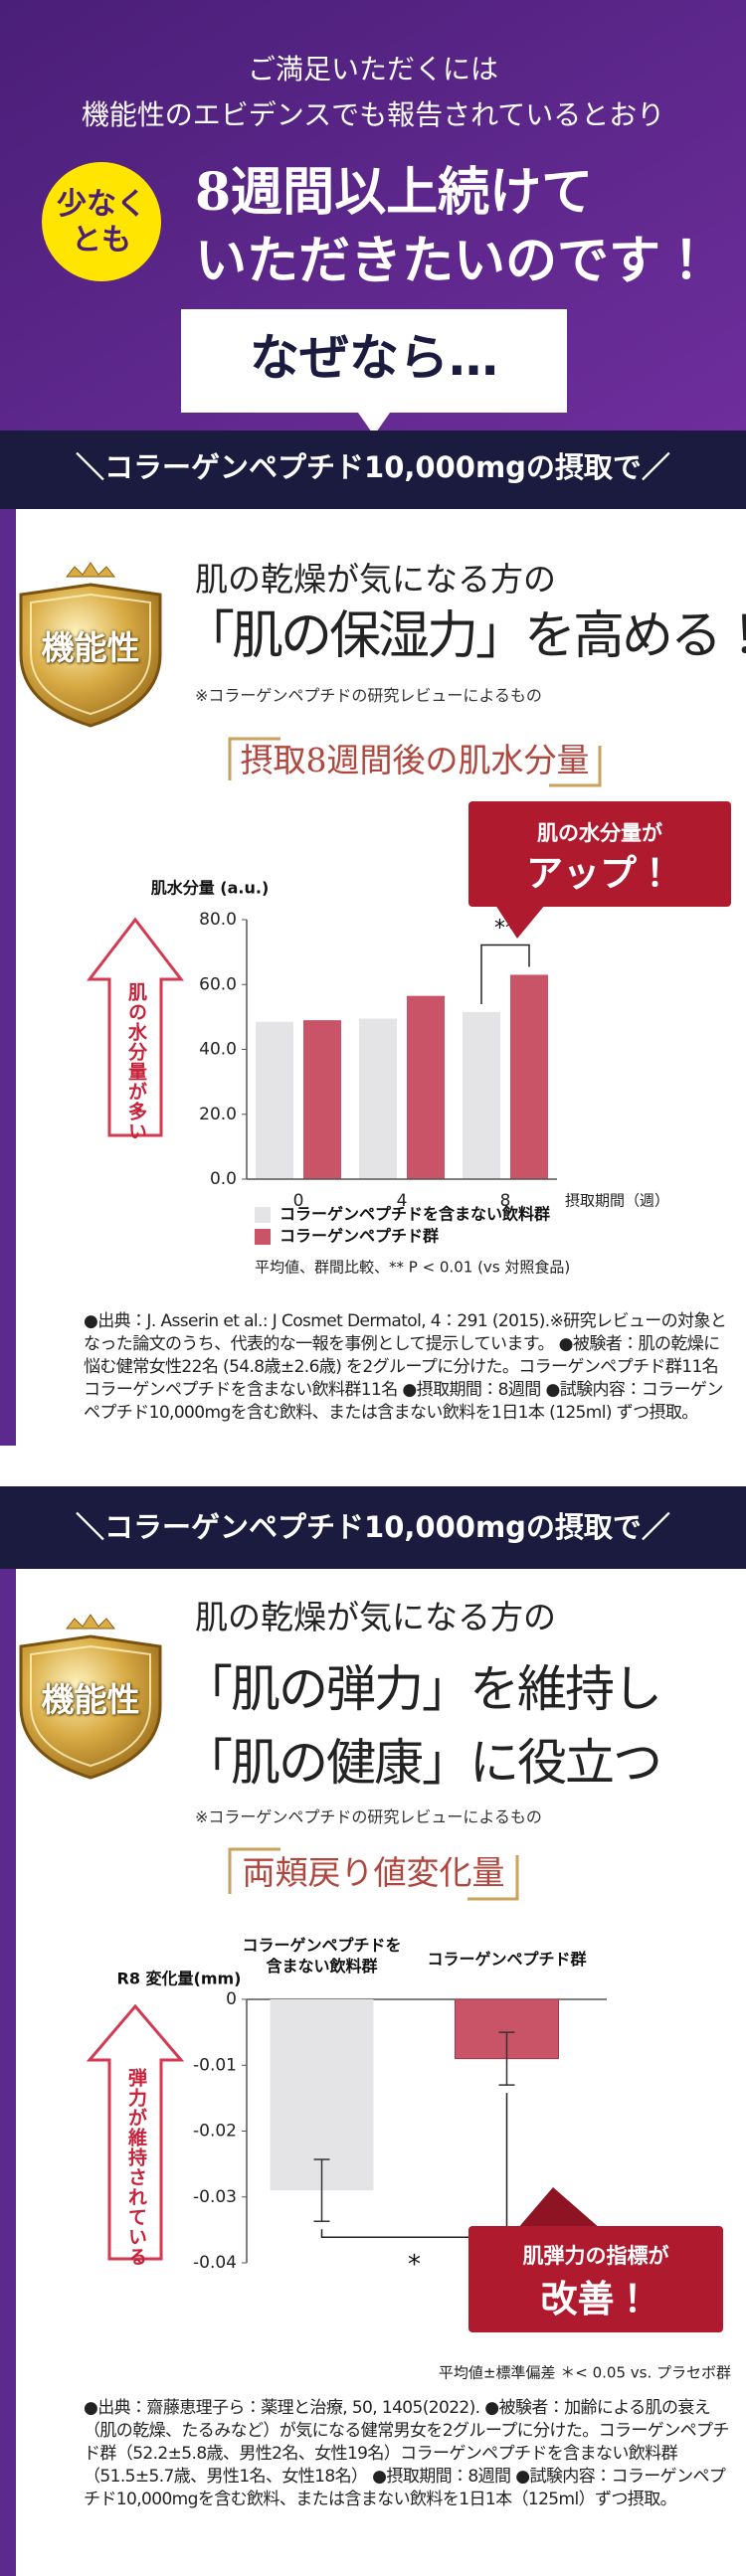 Image resolution: width=746 pixels, height=2576 pixels. What do you see at coordinates (413, 1268) in the screenshot?
I see `chart-note: 平均値、群間比較、** P < 0.01 (vs 対照食品)` at bounding box center [413, 1268].